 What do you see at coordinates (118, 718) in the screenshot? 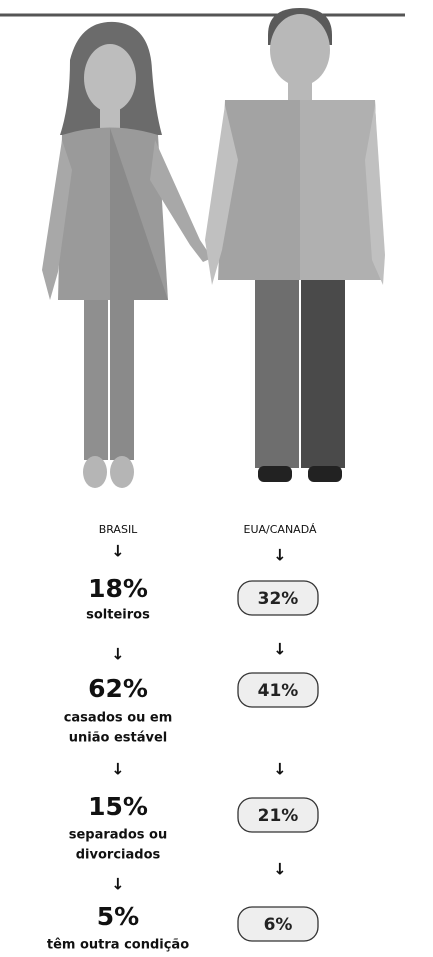
I see `label: casados ou em` at bounding box center [118, 718].